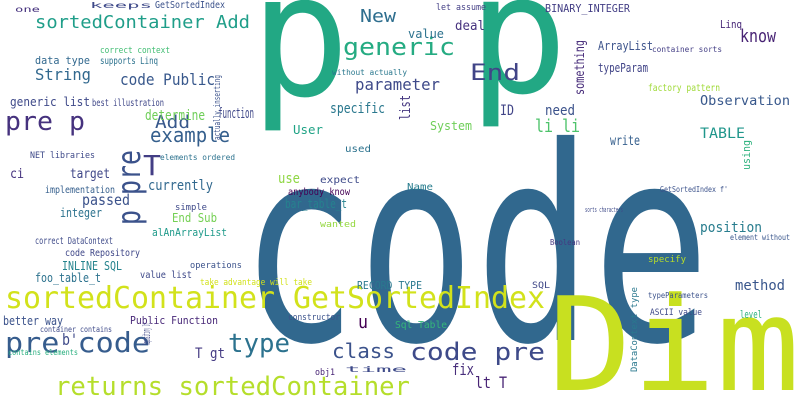 Image resolution: width=800 pixels, height=400 pixels. I want to click on word: Public Function, so click(174, 320).